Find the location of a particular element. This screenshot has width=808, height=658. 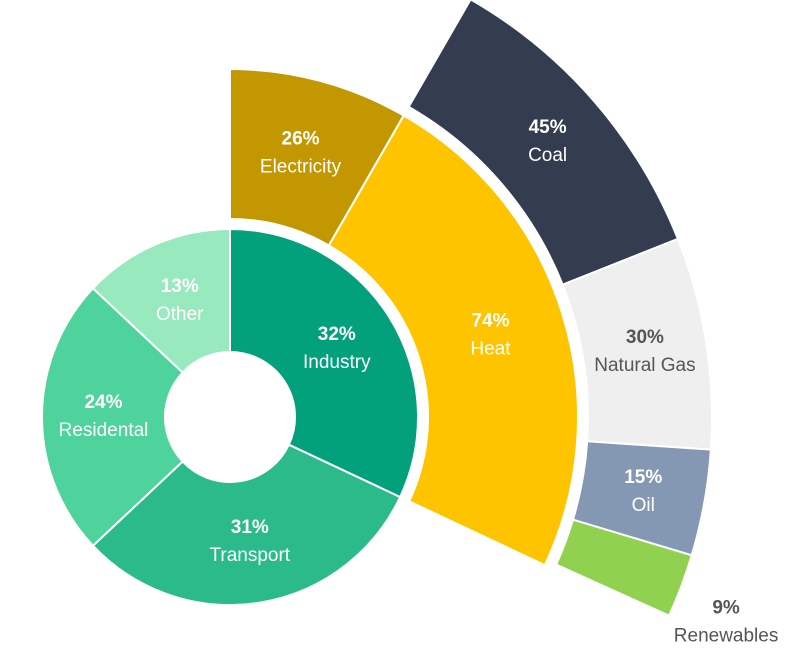

category-label: Natural Gas is located at coordinates (644, 365).